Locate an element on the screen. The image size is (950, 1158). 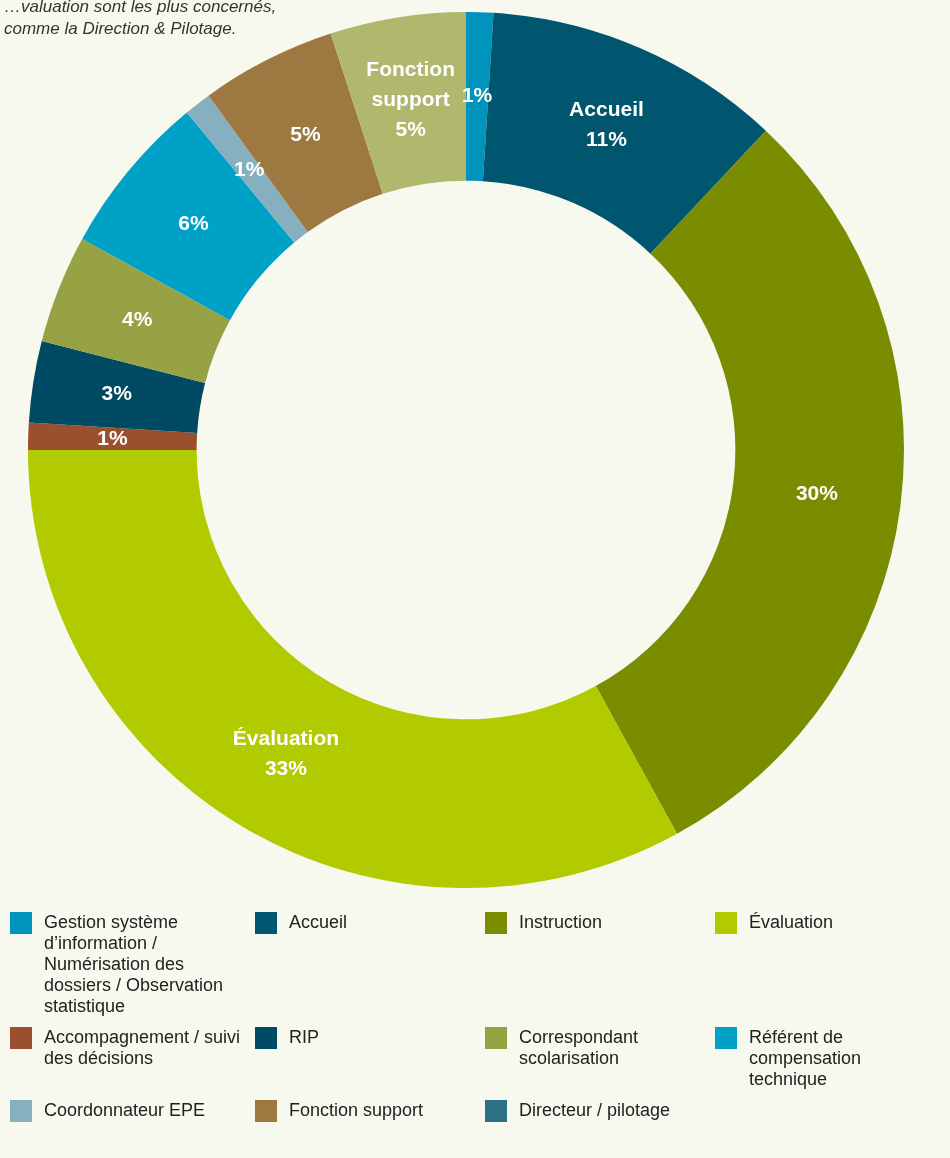
data-label: 6% is located at coordinates (193, 223).